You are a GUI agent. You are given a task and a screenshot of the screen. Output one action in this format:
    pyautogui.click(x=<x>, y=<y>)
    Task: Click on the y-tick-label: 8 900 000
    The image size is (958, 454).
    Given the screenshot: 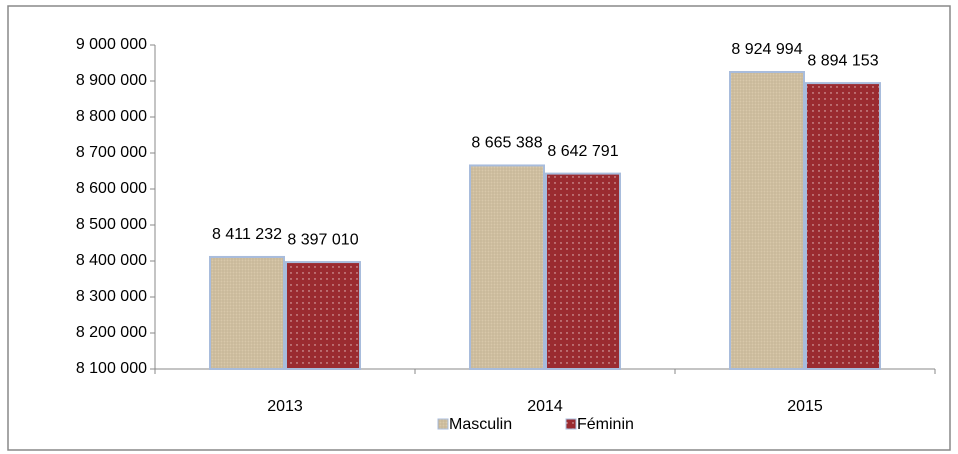 What is the action you would take?
    pyautogui.click(x=111, y=80)
    